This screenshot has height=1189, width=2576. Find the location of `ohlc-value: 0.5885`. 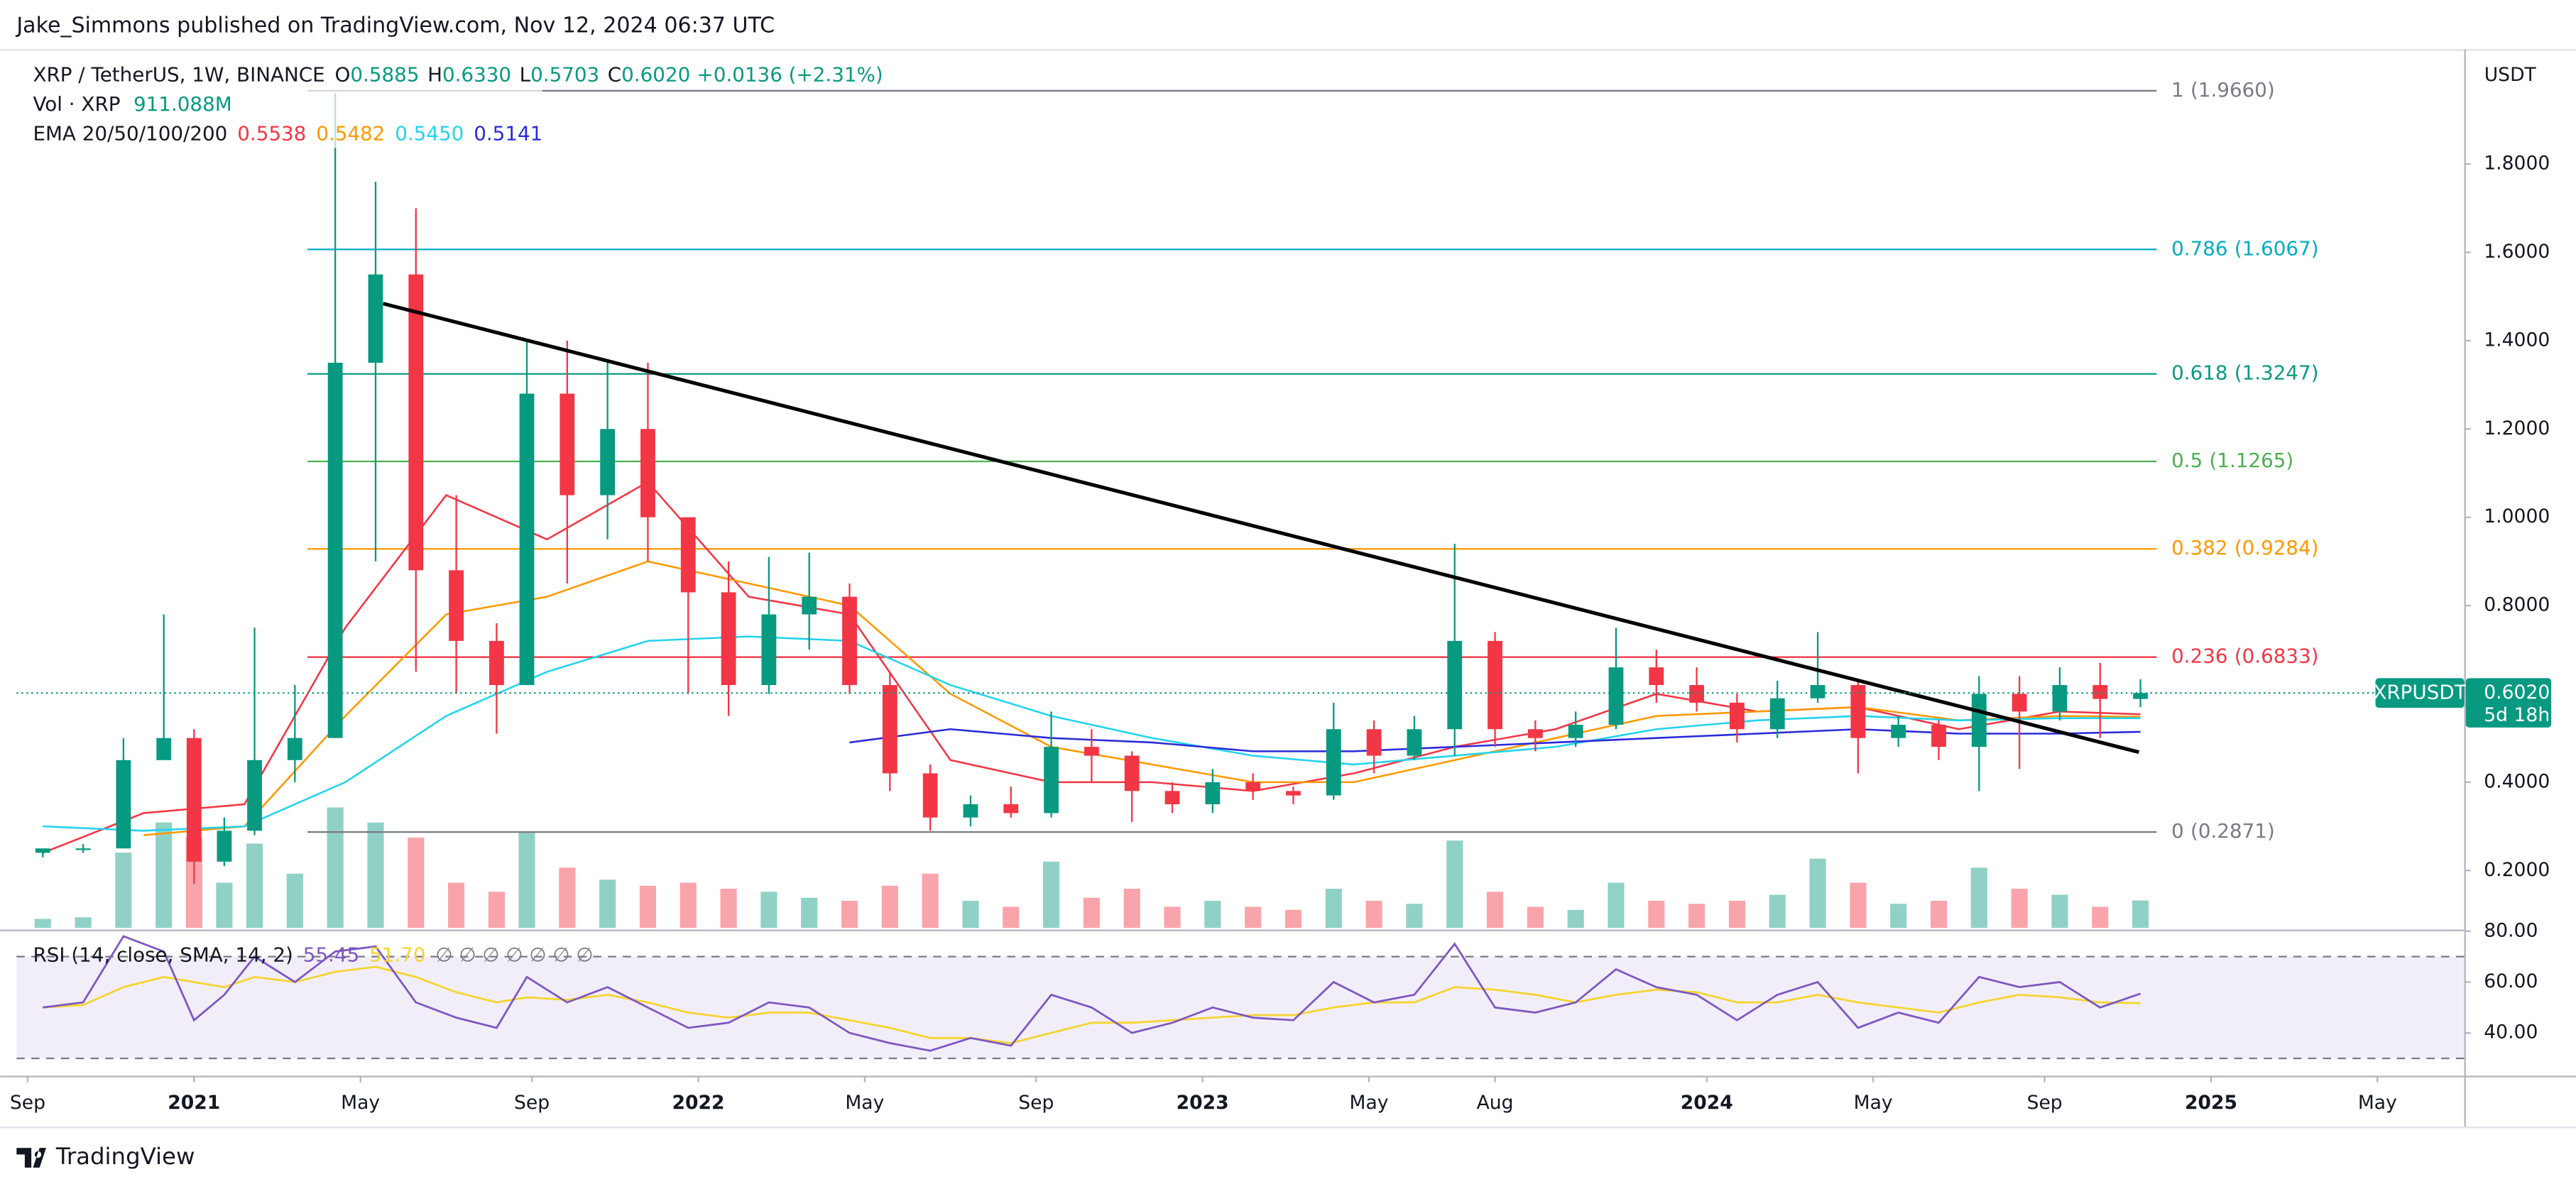

ohlc-value: 0.5885 is located at coordinates (384, 74).